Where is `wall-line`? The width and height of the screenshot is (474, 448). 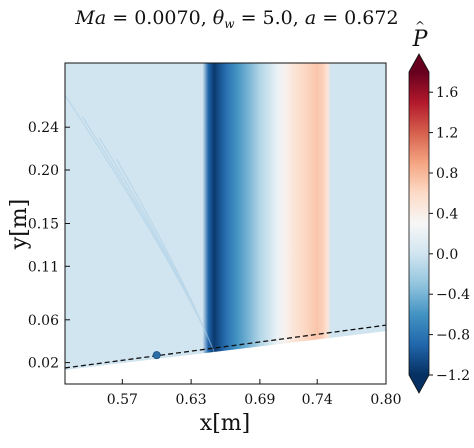 wall-line is located at coordinates (225, 346).